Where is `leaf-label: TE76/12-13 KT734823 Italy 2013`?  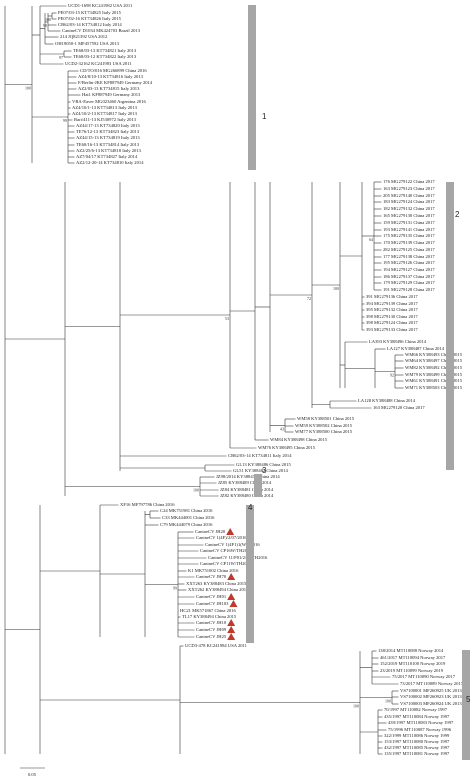 leaf-label: TE76/12-13 KT734823 Italy 2013 is located at coordinates (108, 131).